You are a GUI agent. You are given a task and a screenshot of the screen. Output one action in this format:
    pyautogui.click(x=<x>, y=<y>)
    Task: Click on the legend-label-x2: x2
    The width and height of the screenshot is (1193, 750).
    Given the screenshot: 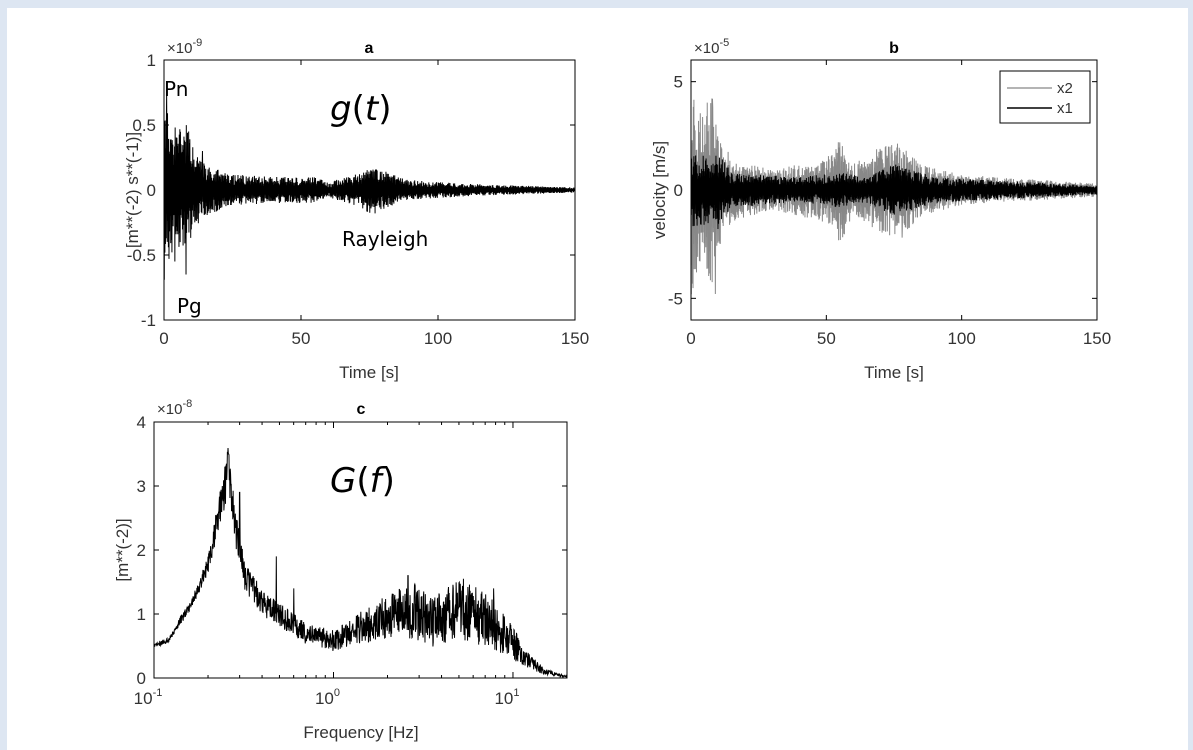 What is the action you would take?
    pyautogui.click(x=1065, y=88)
    